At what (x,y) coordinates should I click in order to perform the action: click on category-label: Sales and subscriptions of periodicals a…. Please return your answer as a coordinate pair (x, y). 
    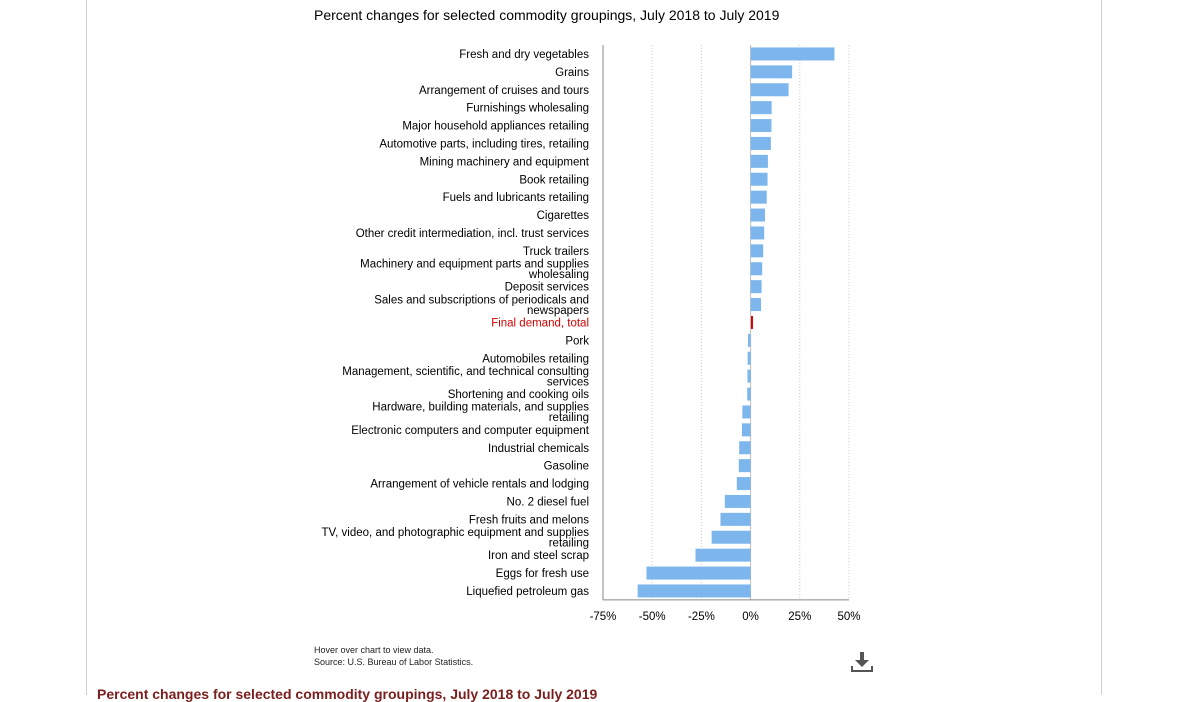
    Looking at the image, I should click on (481, 305).